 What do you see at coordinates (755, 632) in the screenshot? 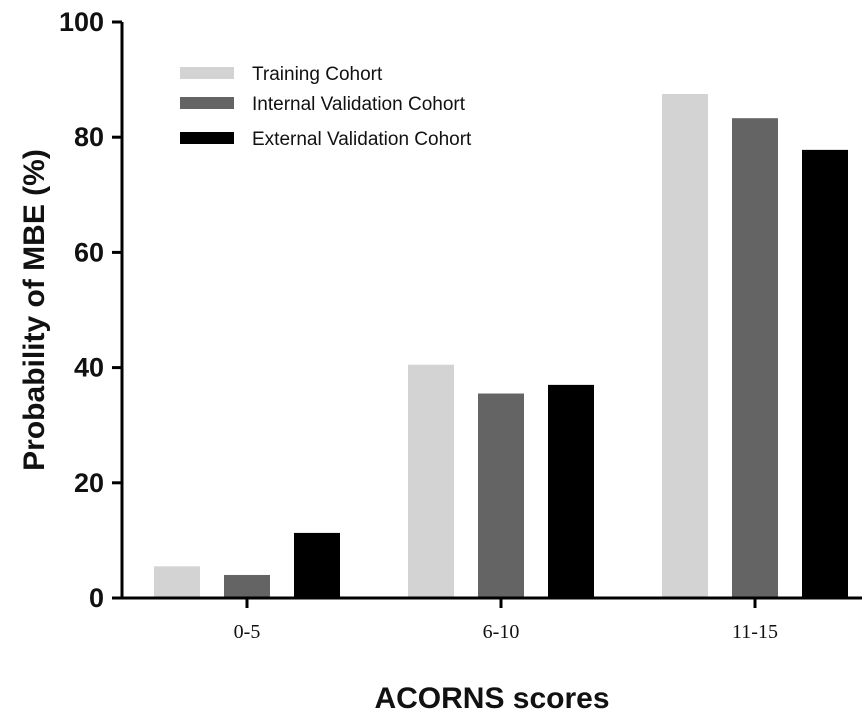
I see `x-tick-label: 11-15` at bounding box center [755, 632].